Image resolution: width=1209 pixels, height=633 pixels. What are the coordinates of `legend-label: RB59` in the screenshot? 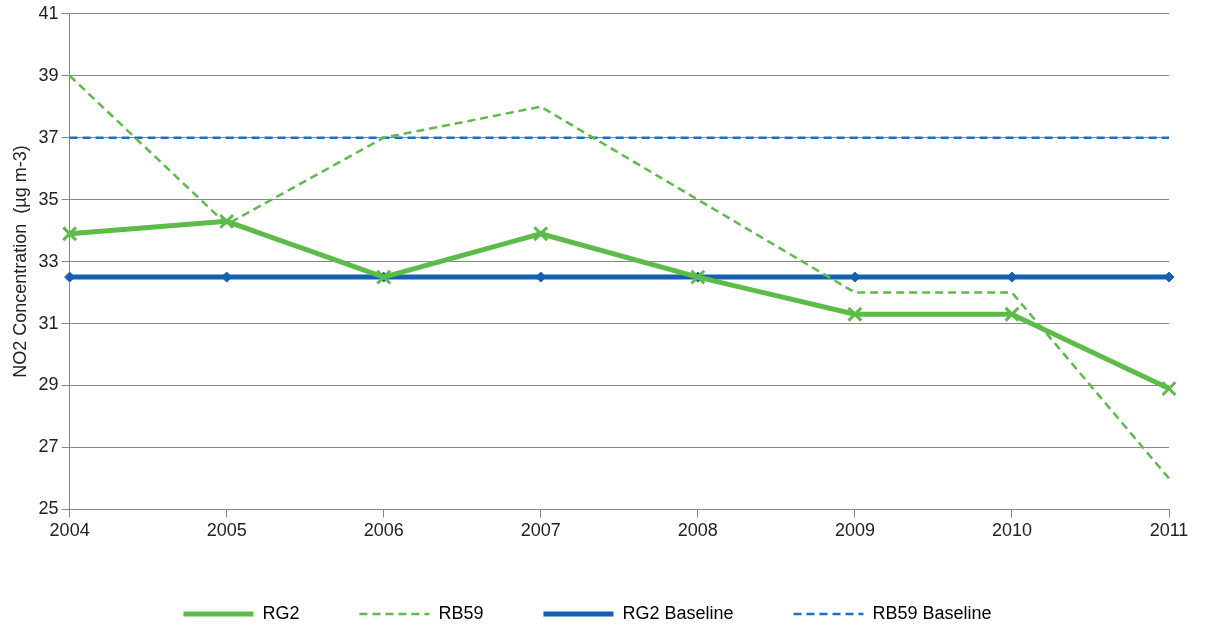 It's located at (461, 612).